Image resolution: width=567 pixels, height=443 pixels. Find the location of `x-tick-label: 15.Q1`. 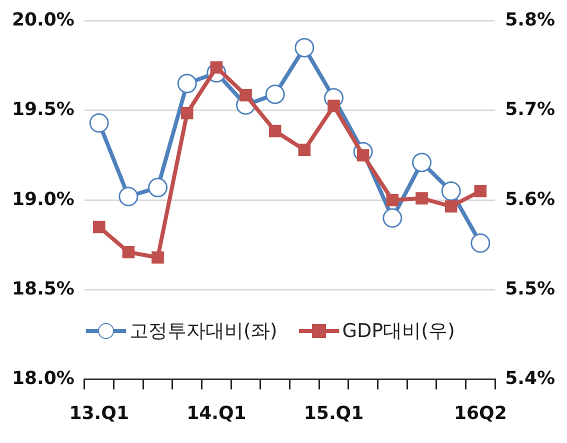

x-tick-label: 15.Q1 is located at coordinates (334, 413).